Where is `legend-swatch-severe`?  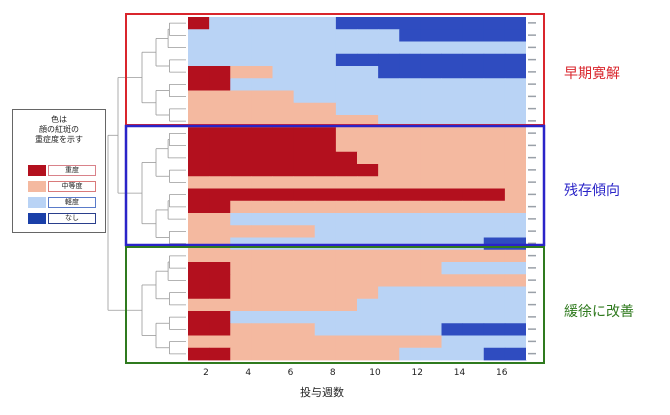
legend-swatch-severe is located at coordinates (37, 170).